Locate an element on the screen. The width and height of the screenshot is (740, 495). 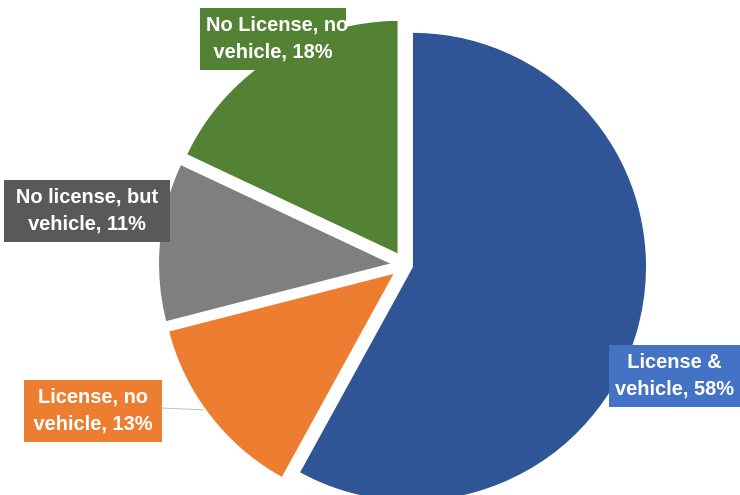
data-label-no-license-no-vehicle: No License, no vehicle, 18% is located at coordinates (274, 39).